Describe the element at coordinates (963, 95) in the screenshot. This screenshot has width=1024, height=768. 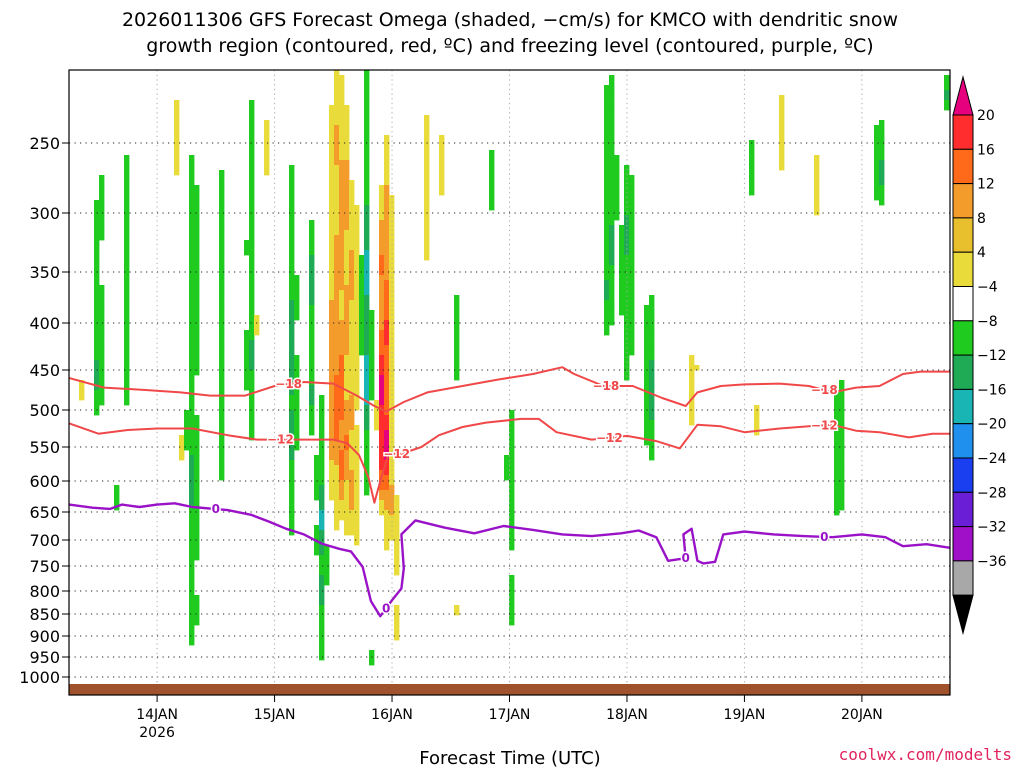
I see `colorbar-top-arrow` at that location.